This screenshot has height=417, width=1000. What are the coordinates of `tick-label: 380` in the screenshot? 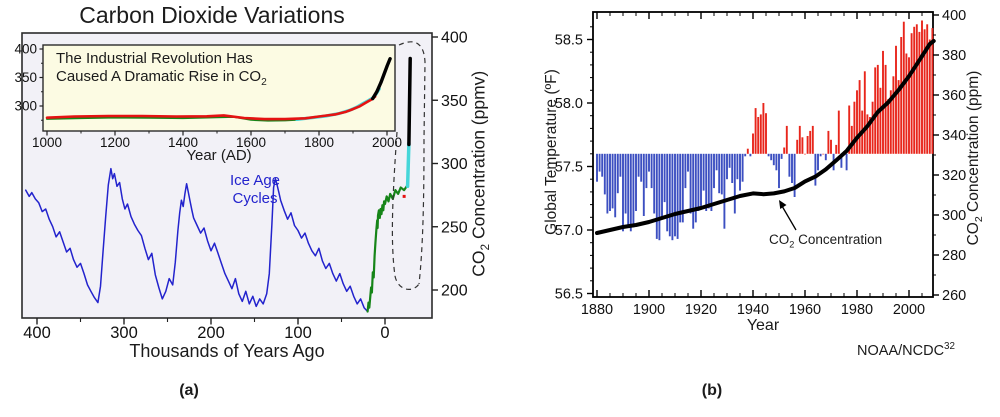 It's located at (954, 56).